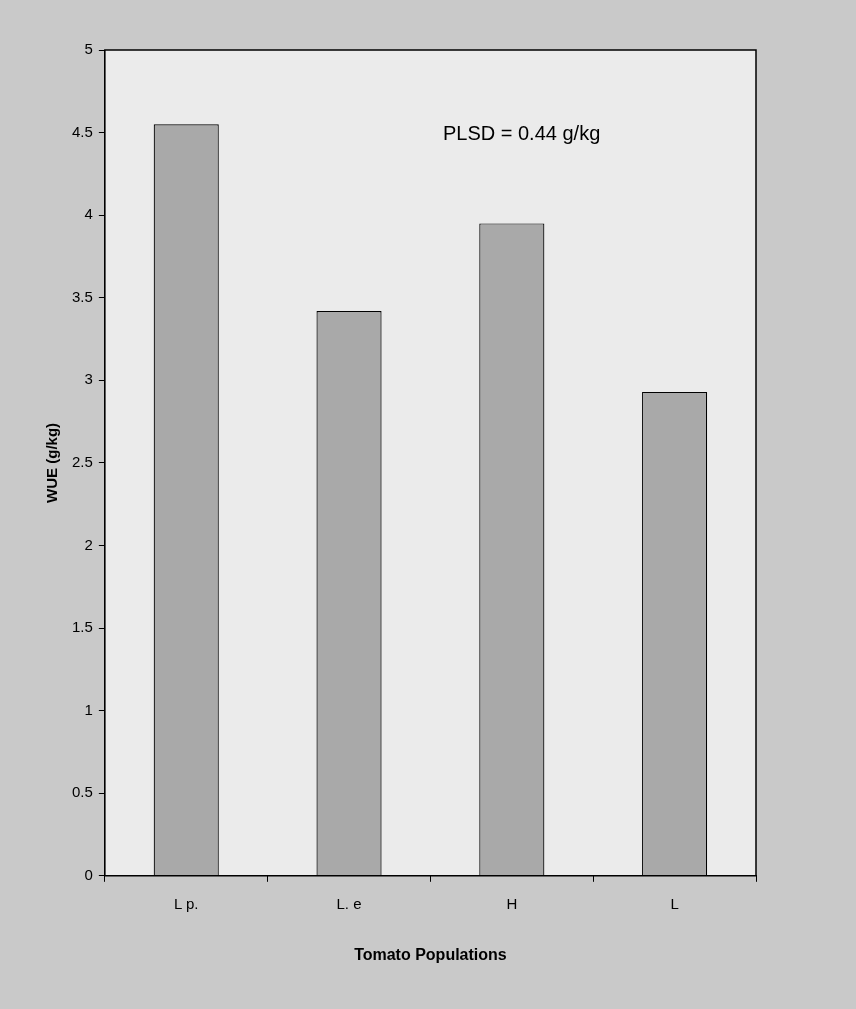 The image size is (856, 1009). What do you see at coordinates (82, 792) in the screenshot?
I see `y-tick-label: 0.5` at bounding box center [82, 792].